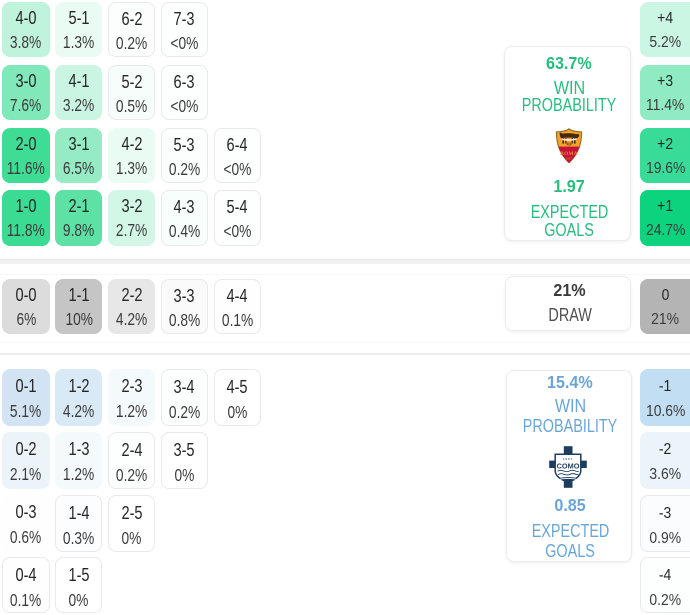 The height and width of the screenshot is (615, 690). What do you see at coordinates (568, 459) in the screenshot?
I see `svg-text: 1907` at bounding box center [568, 459].